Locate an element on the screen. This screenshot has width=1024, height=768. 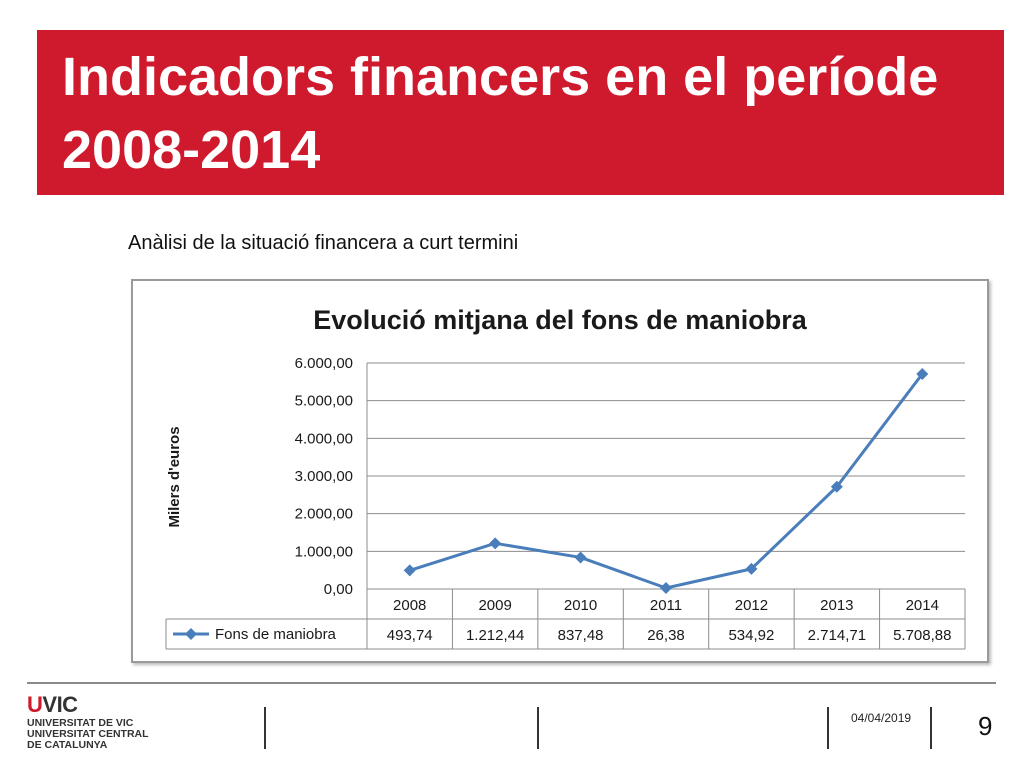
y-tick-label: 2.000,00 is located at coordinates (324, 514).